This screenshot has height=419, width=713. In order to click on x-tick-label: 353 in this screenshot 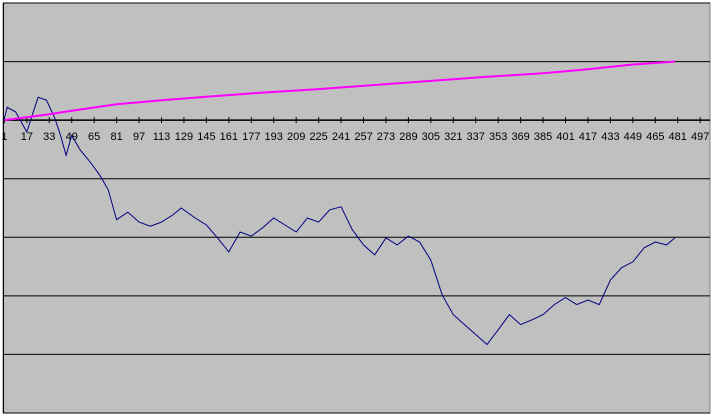, I will do `click(498, 137)`.